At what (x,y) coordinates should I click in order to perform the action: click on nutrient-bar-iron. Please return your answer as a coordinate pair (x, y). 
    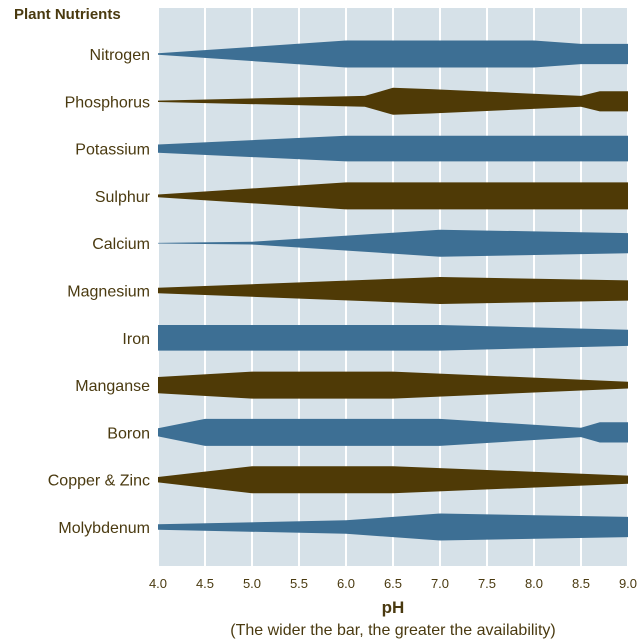
    Looking at the image, I should click on (393, 338).